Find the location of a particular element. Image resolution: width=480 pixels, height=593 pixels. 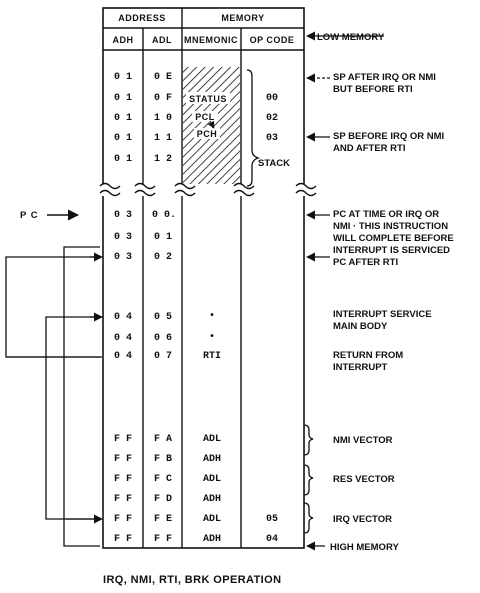

cell-adl: 0 2 is located at coordinates (163, 257).